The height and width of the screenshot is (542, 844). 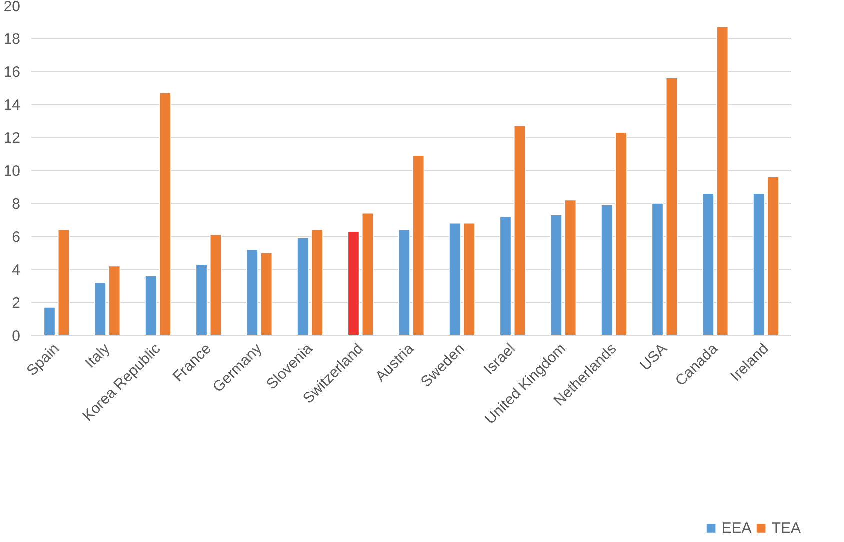 I want to click on y-tick-label: 18, so click(x=12, y=39).